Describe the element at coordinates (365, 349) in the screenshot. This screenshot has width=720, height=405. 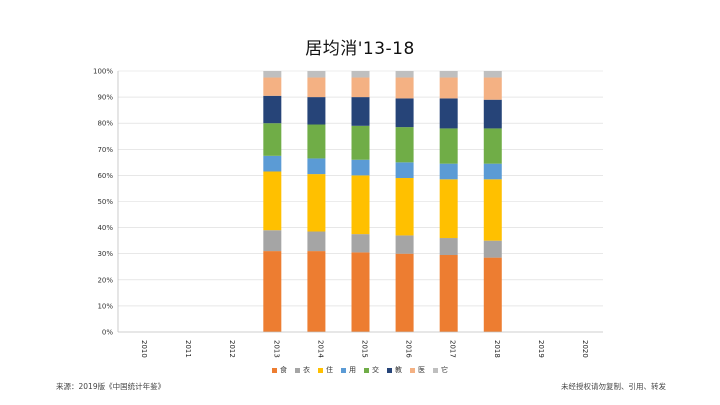
I see `x-tick-label: 2015` at that location.